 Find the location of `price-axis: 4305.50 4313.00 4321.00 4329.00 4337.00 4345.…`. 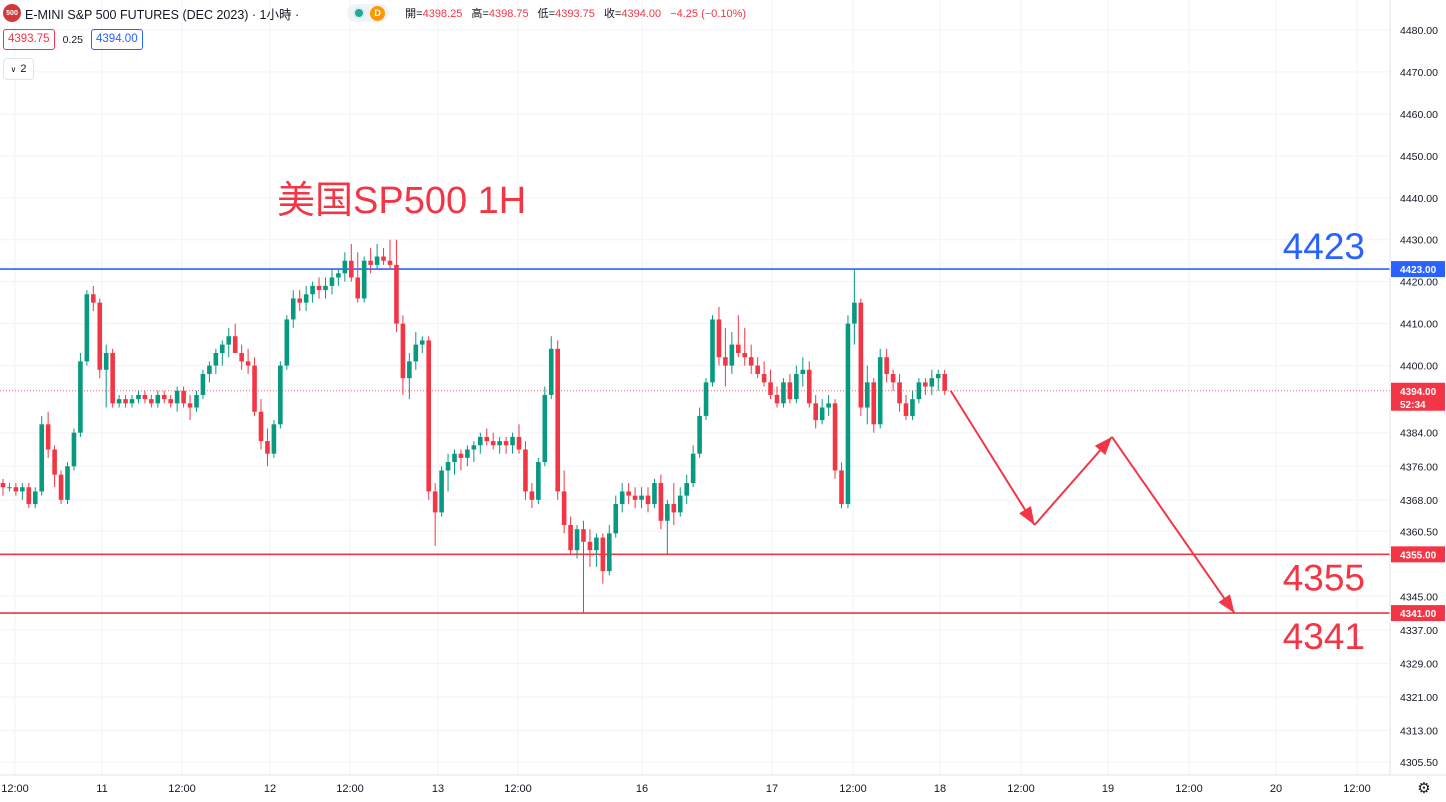

price-axis: 4305.50 4313.00 4321.00 4329.00 4337.00 4345.… is located at coordinates (1417, 387).